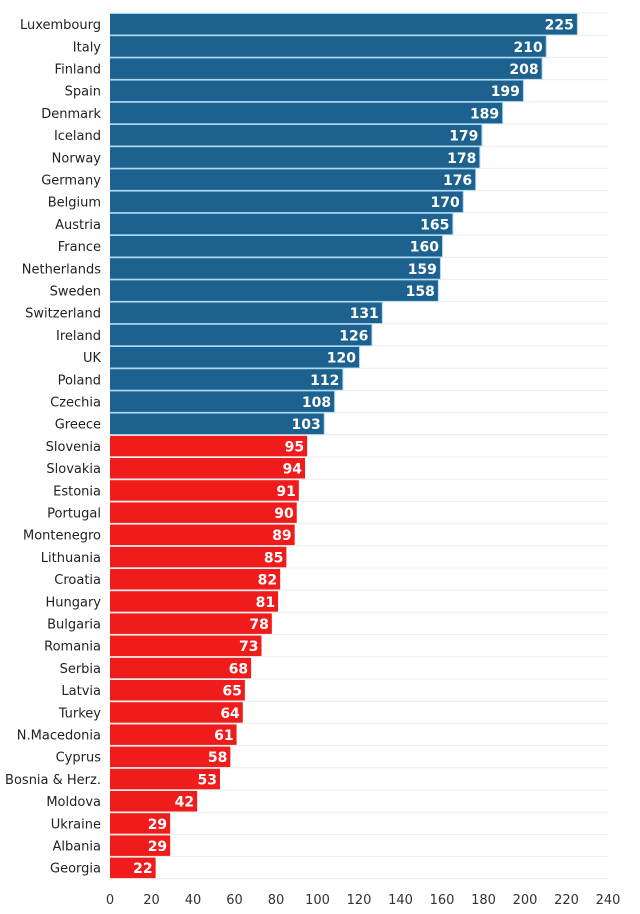  I want to click on category-label: Belgium, so click(74, 203).